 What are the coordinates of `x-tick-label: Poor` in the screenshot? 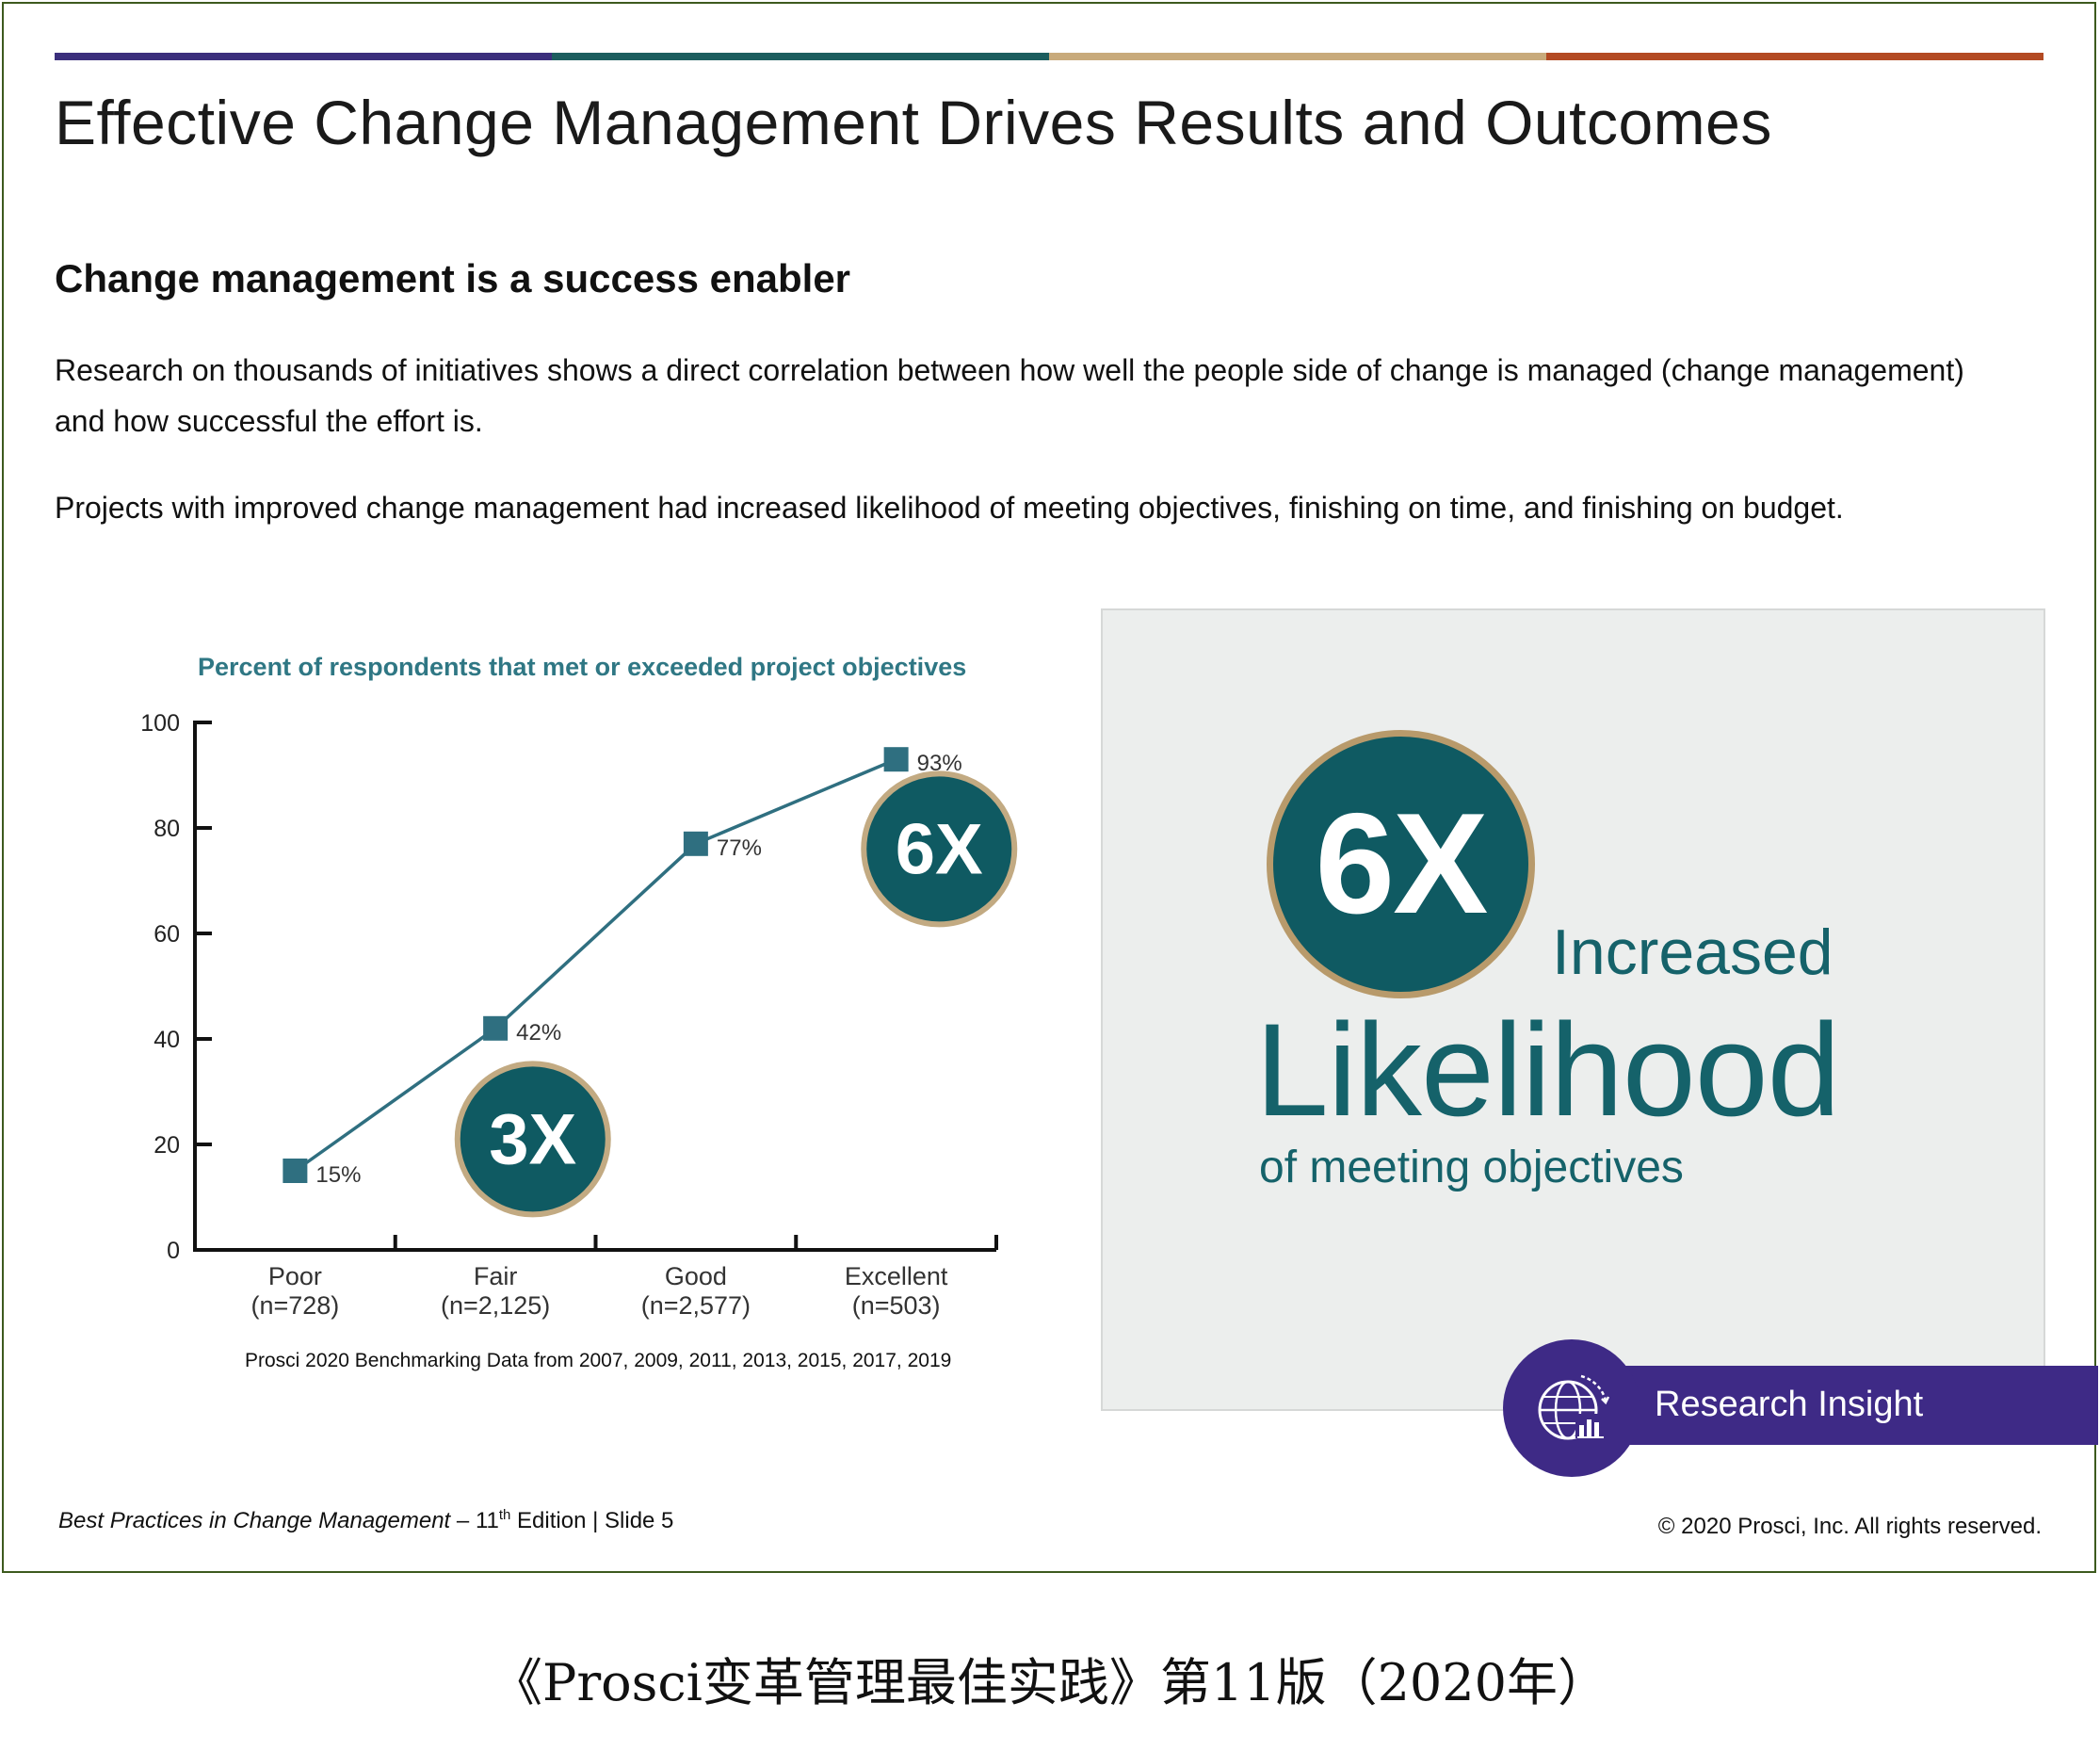 It's located at (295, 1276).